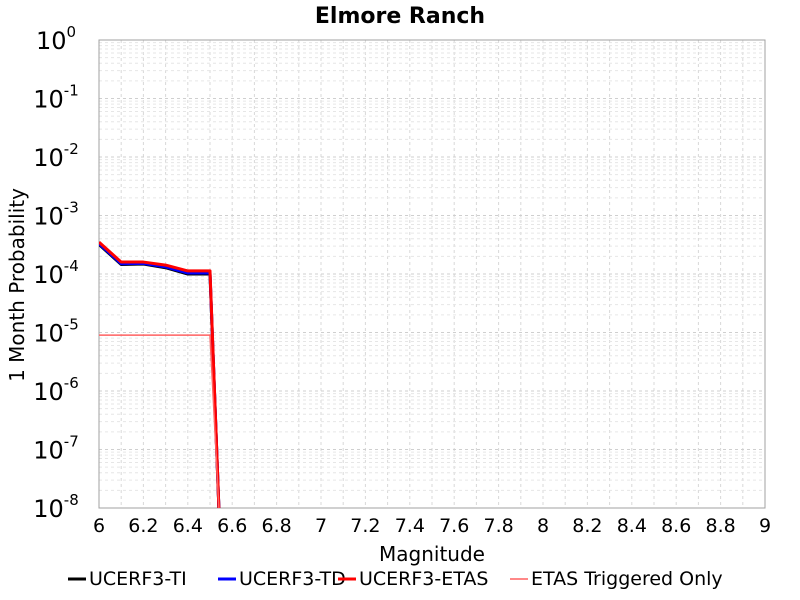  What do you see at coordinates (432, 554) in the screenshot?
I see `x-axis-label: Magnitude` at bounding box center [432, 554].